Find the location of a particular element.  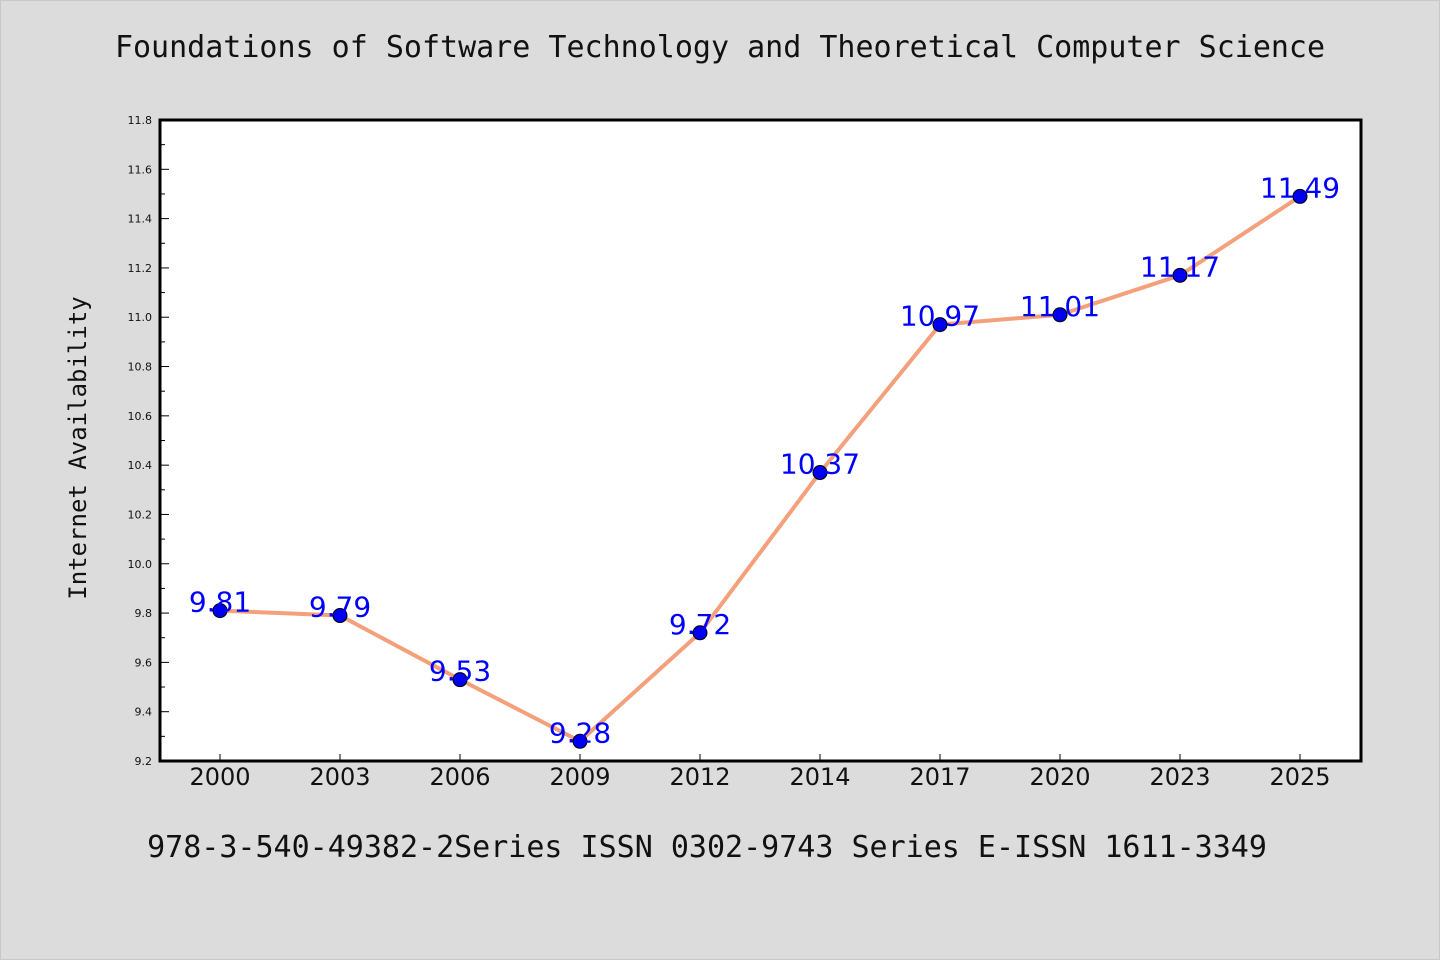

x-tick-label: 2009 is located at coordinates (579, 777).